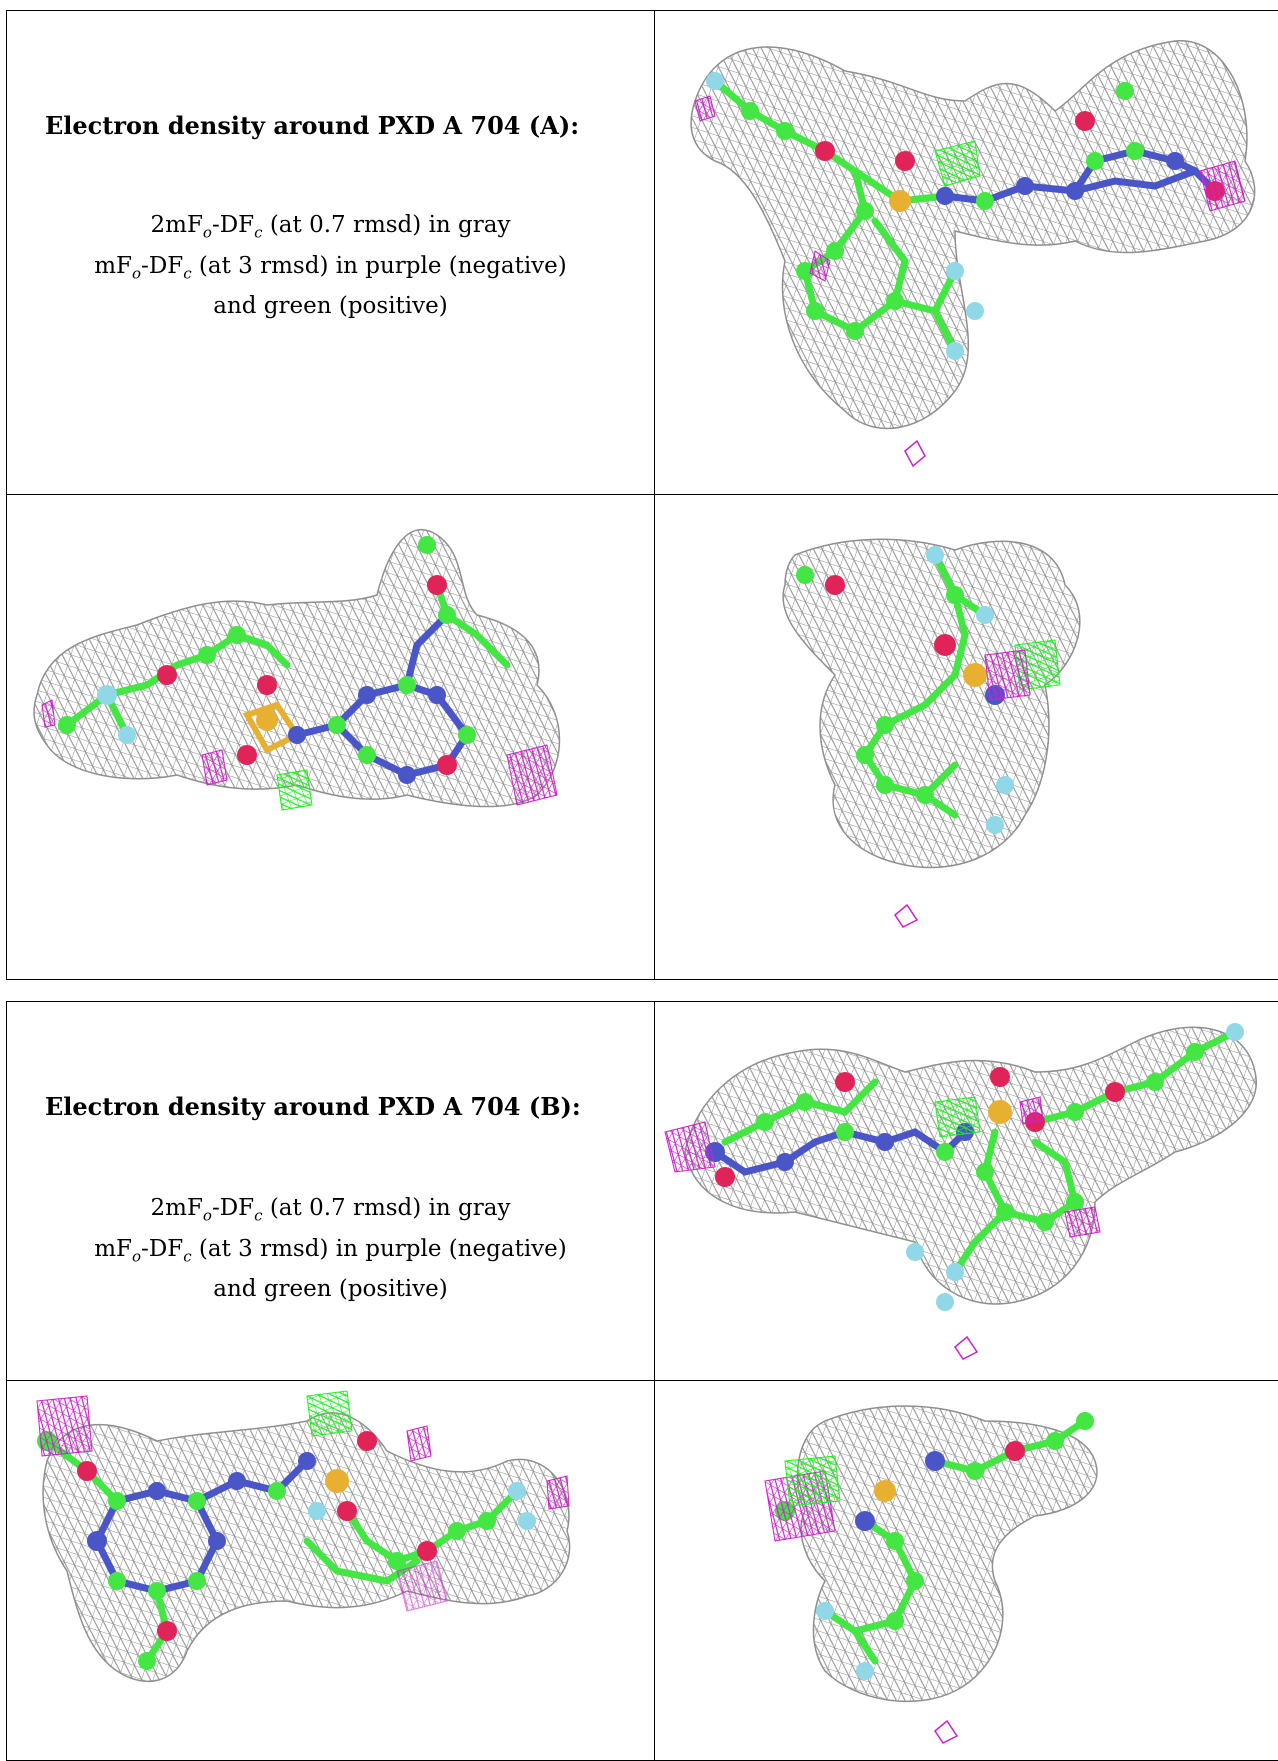 Image resolution: width=1278 pixels, height=1761 pixels. Describe the element at coordinates (313, 1106) in the screenshot. I see `panel-heading: Electron density around PXD A 704 (B):` at that location.